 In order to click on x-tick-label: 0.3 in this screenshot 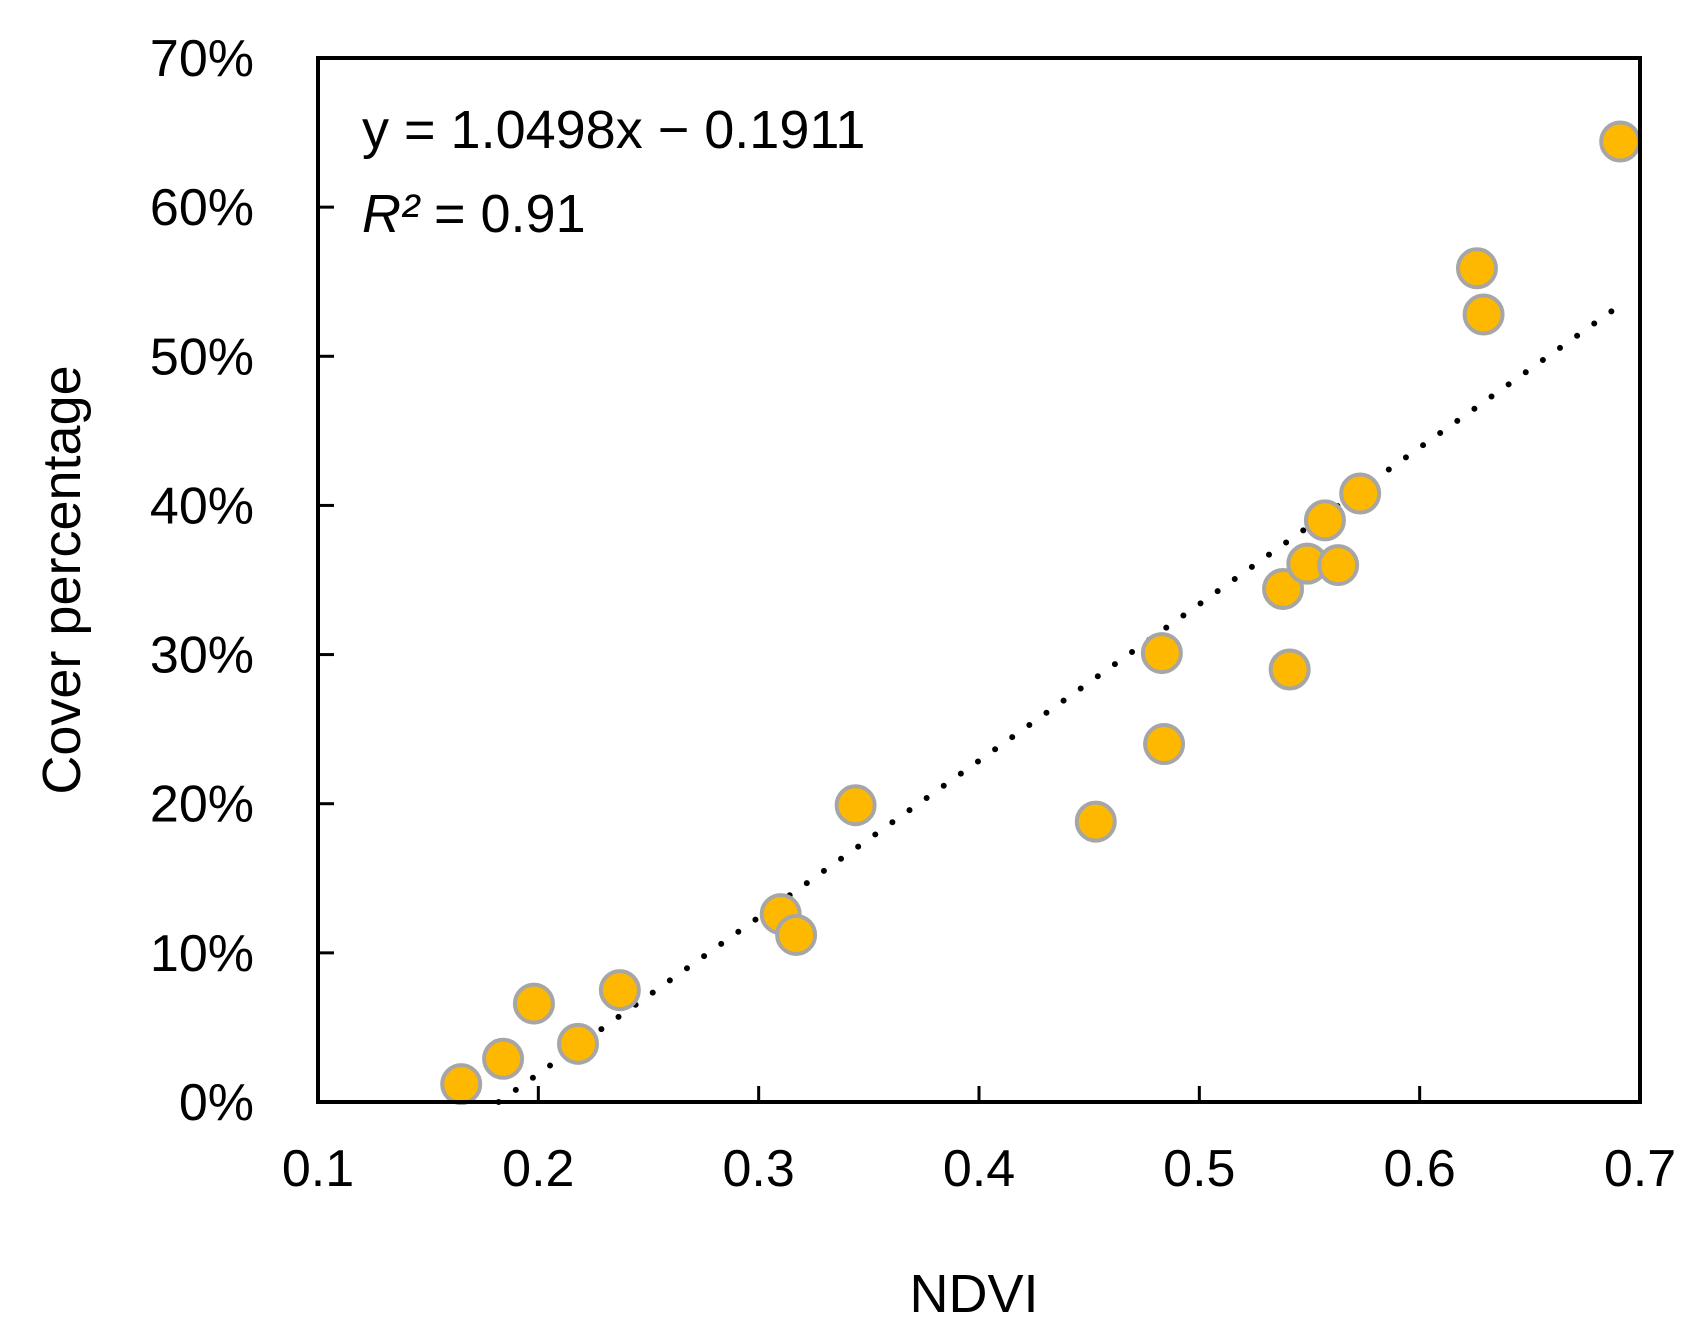, I will do `click(759, 1169)`.